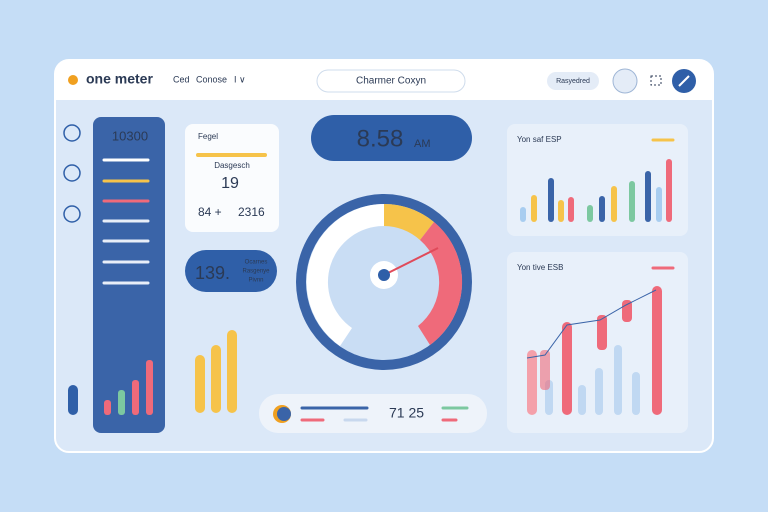  Describe the element at coordinates (119, 79) in the screenshot. I see `brand: one meter` at that location.